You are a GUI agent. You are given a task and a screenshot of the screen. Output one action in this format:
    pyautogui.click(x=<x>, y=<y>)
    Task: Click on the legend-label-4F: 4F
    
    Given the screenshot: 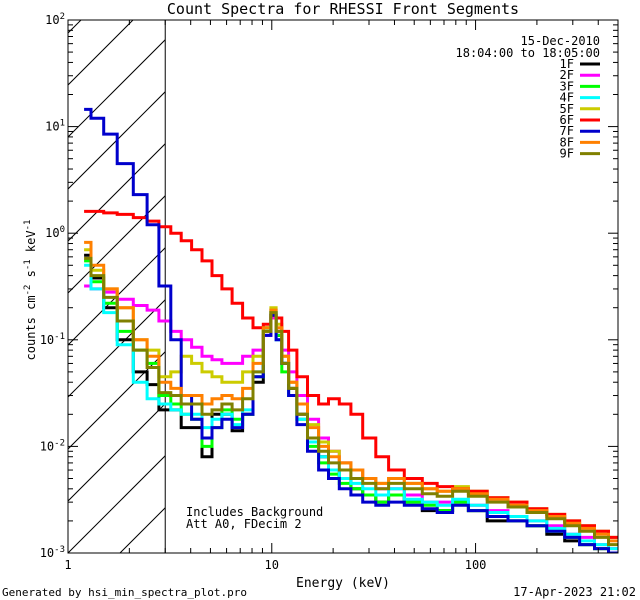 What is the action you would take?
    pyautogui.click(x=567, y=98)
    